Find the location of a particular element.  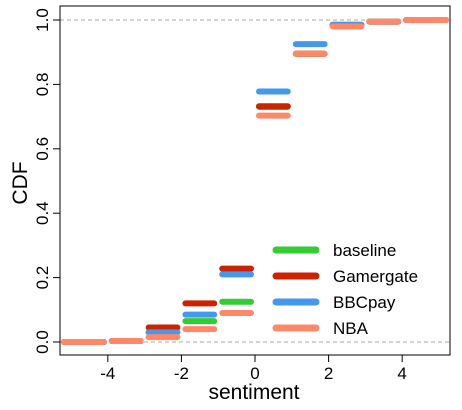

y-tick-label: 0.6 is located at coordinates (42, 149).